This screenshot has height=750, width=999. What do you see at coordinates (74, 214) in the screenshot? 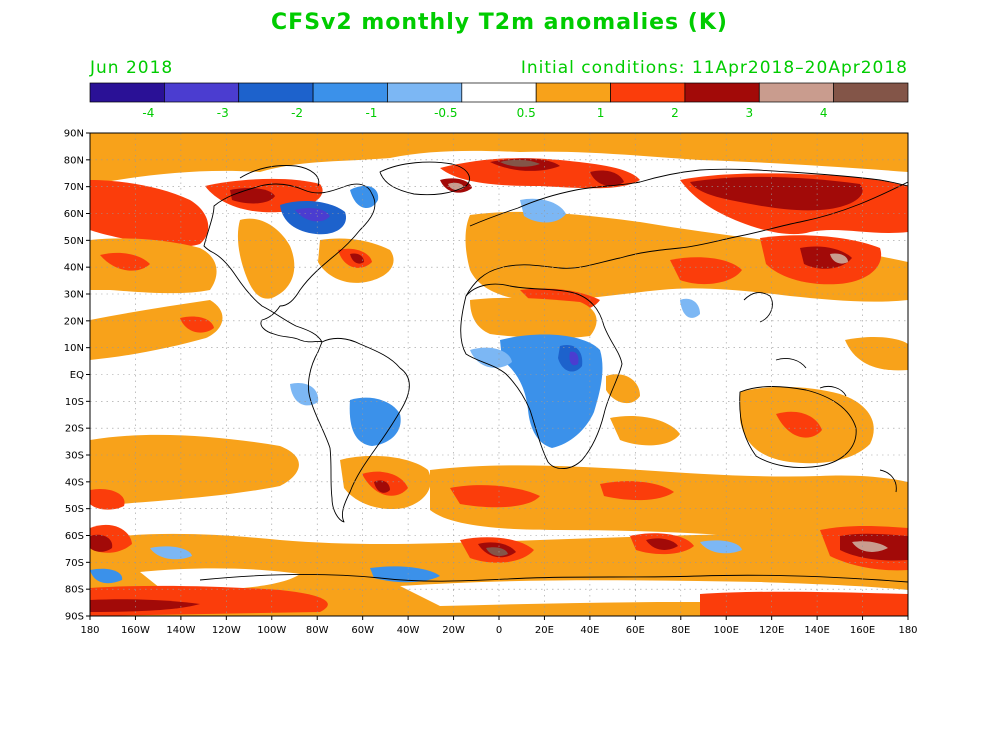
I see `y-tick-label: 60N` at bounding box center [74, 214].